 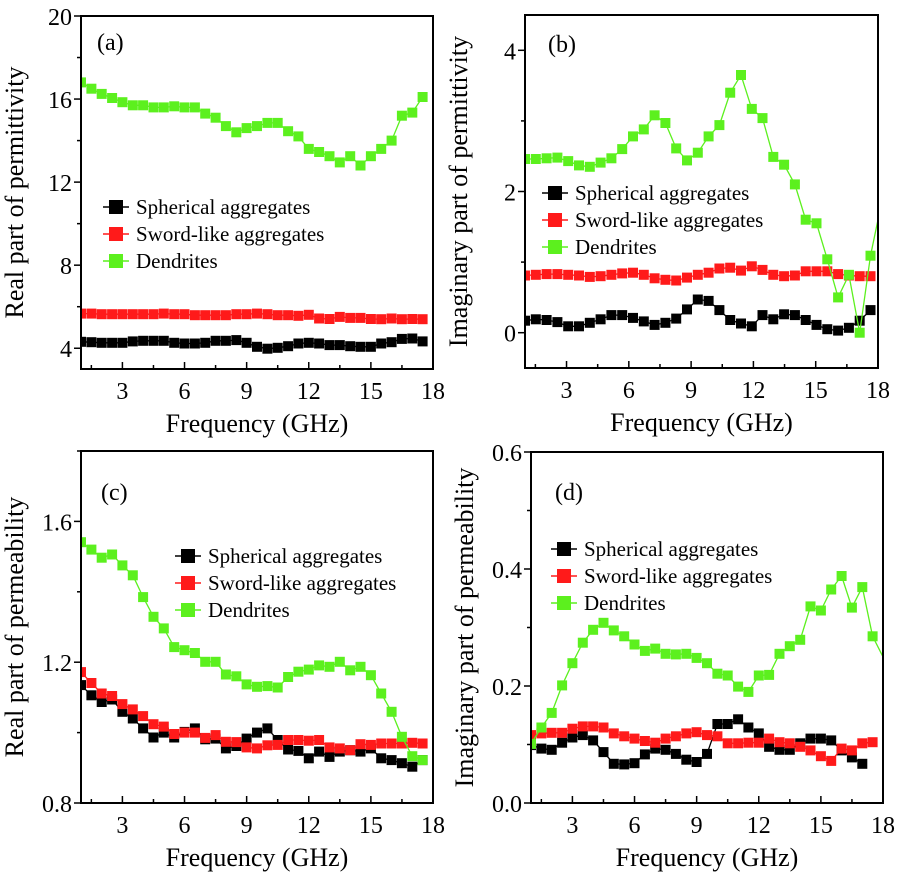 I want to click on series-group, so click(x=254, y=215).